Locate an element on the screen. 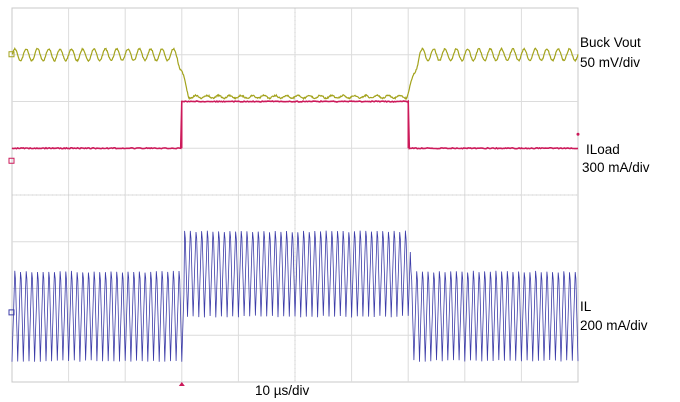  iload-channel-name: ILoad is located at coordinates (603, 149).